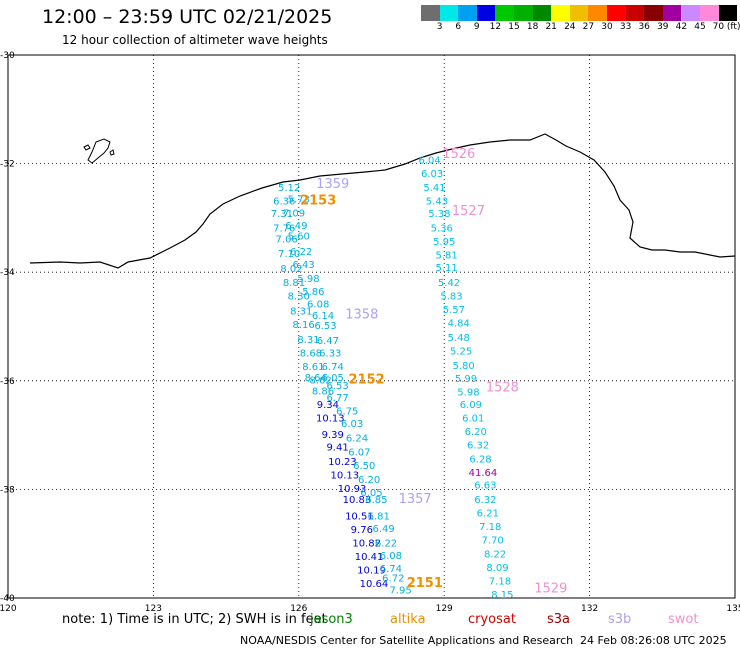 This screenshot has width=740, height=650. What do you see at coordinates (316, 378) in the screenshot?
I see `wave-height-label: 8.64` at bounding box center [316, 378].